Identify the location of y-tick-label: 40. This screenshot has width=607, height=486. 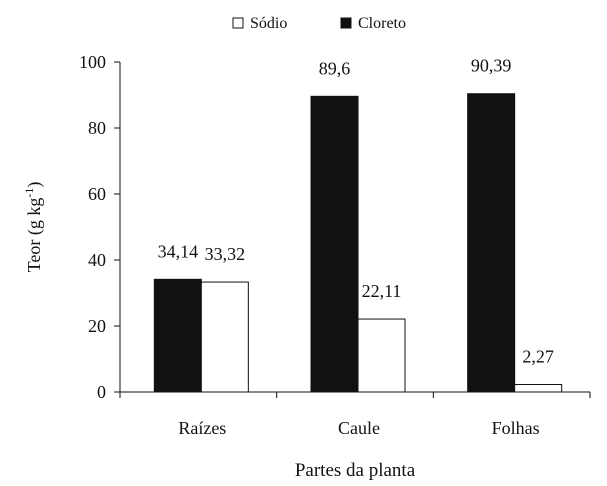
(97, 260).